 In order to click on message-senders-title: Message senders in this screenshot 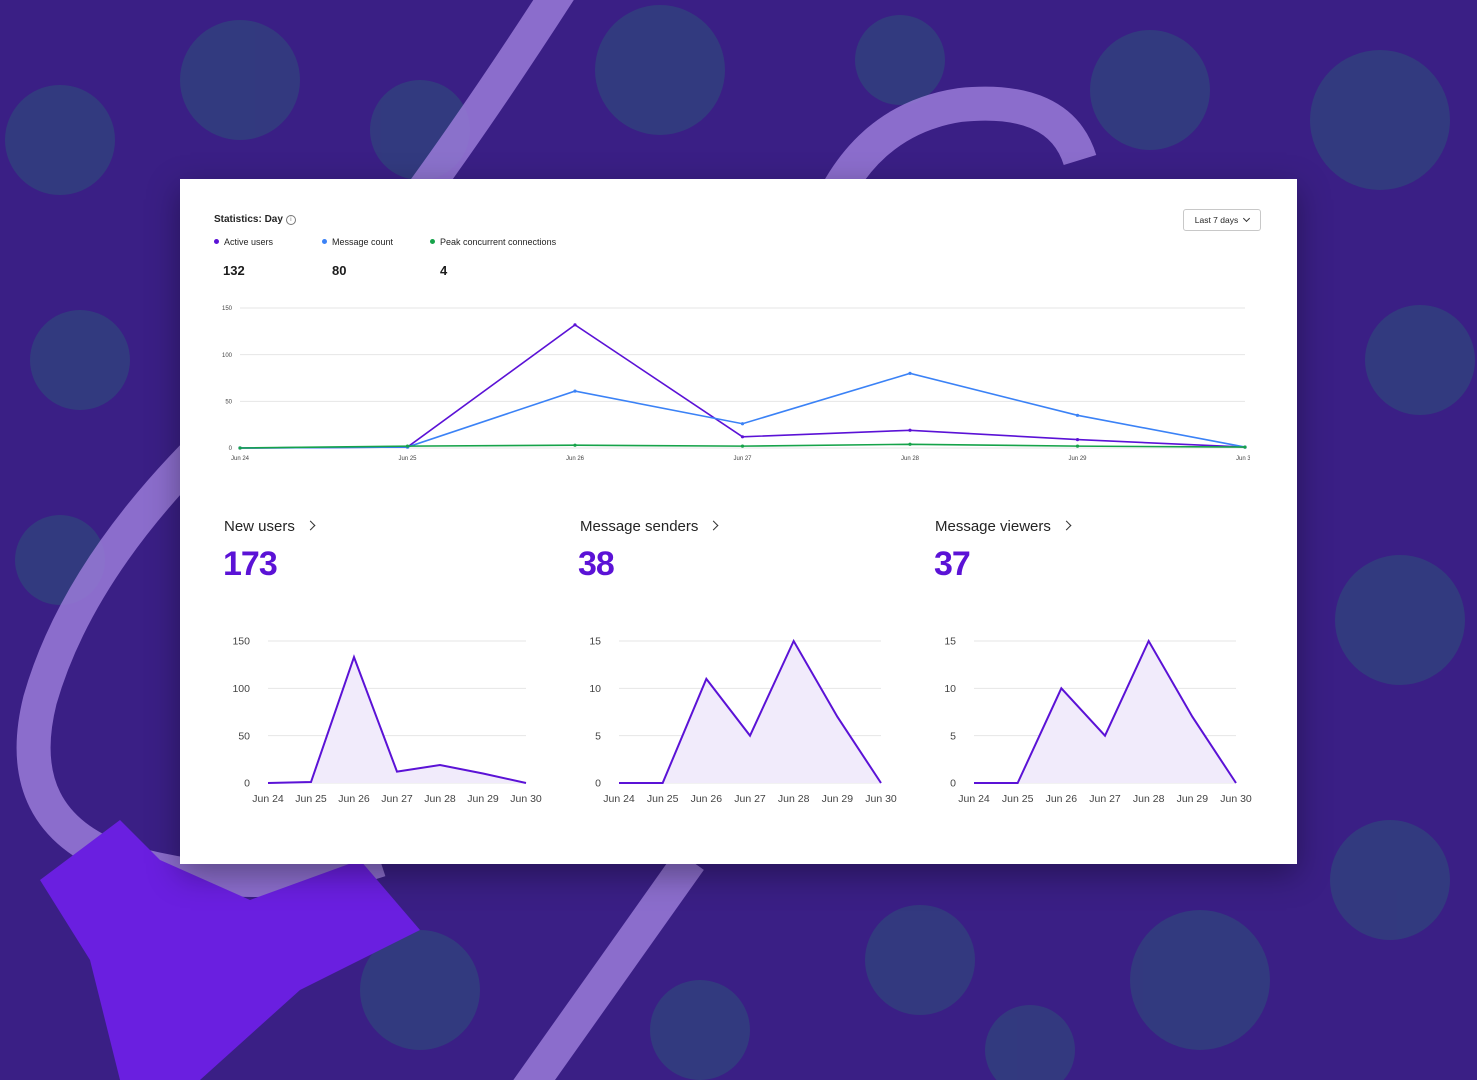, I will do `click(639, 526)`.